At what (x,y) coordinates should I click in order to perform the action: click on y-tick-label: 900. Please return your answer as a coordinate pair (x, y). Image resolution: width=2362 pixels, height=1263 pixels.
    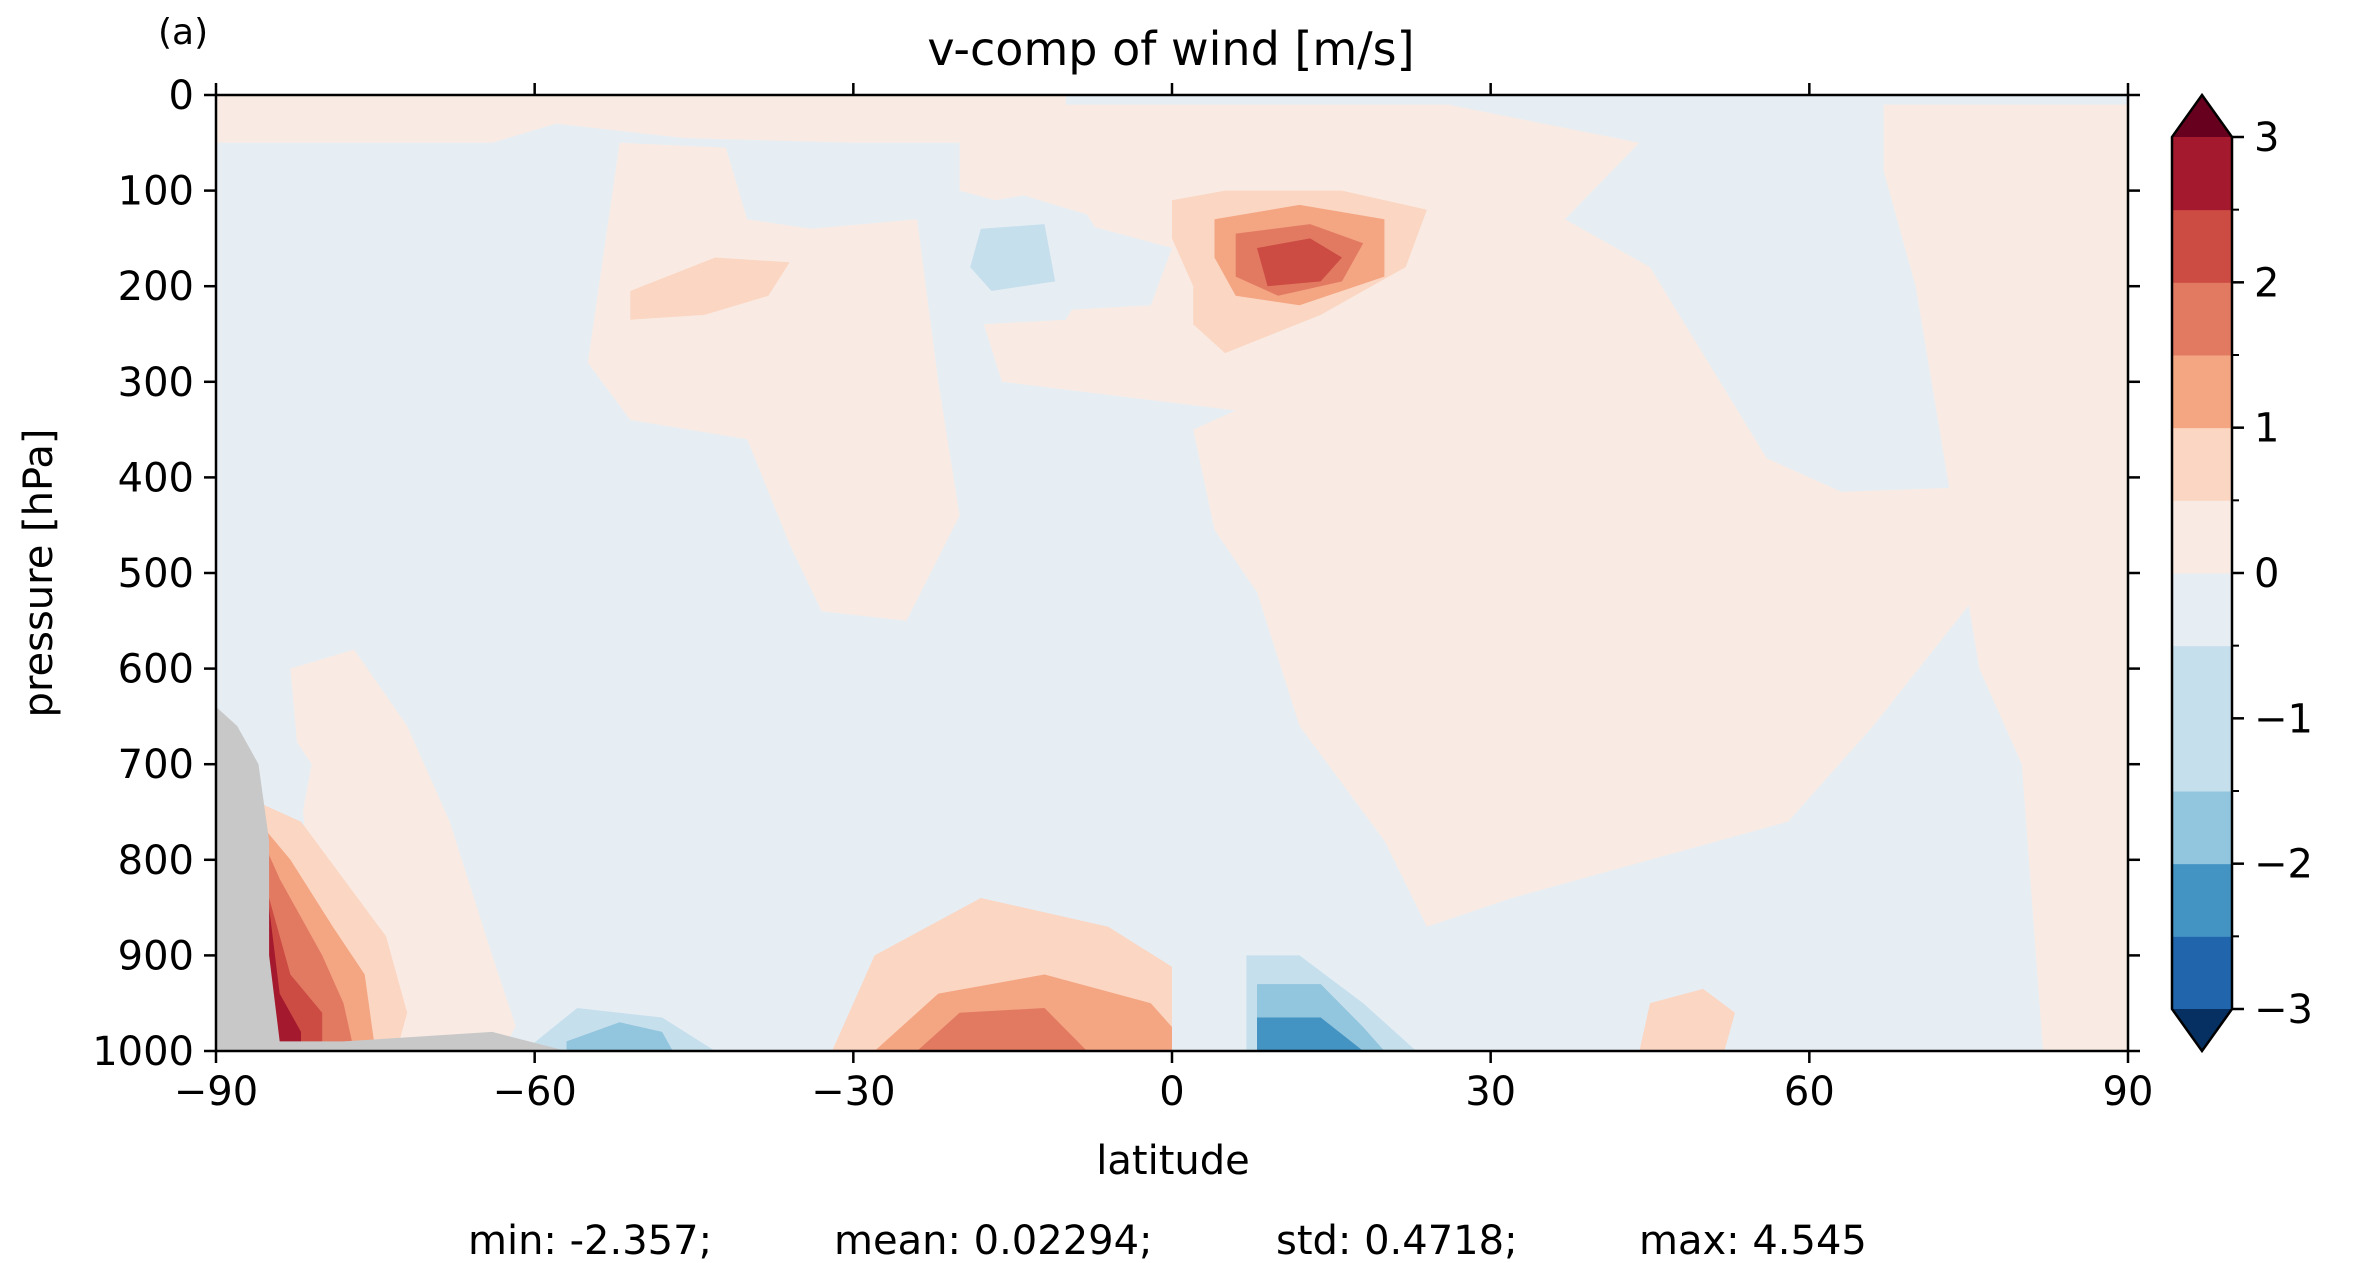
    Looking at the image, I should click on (156, 956).